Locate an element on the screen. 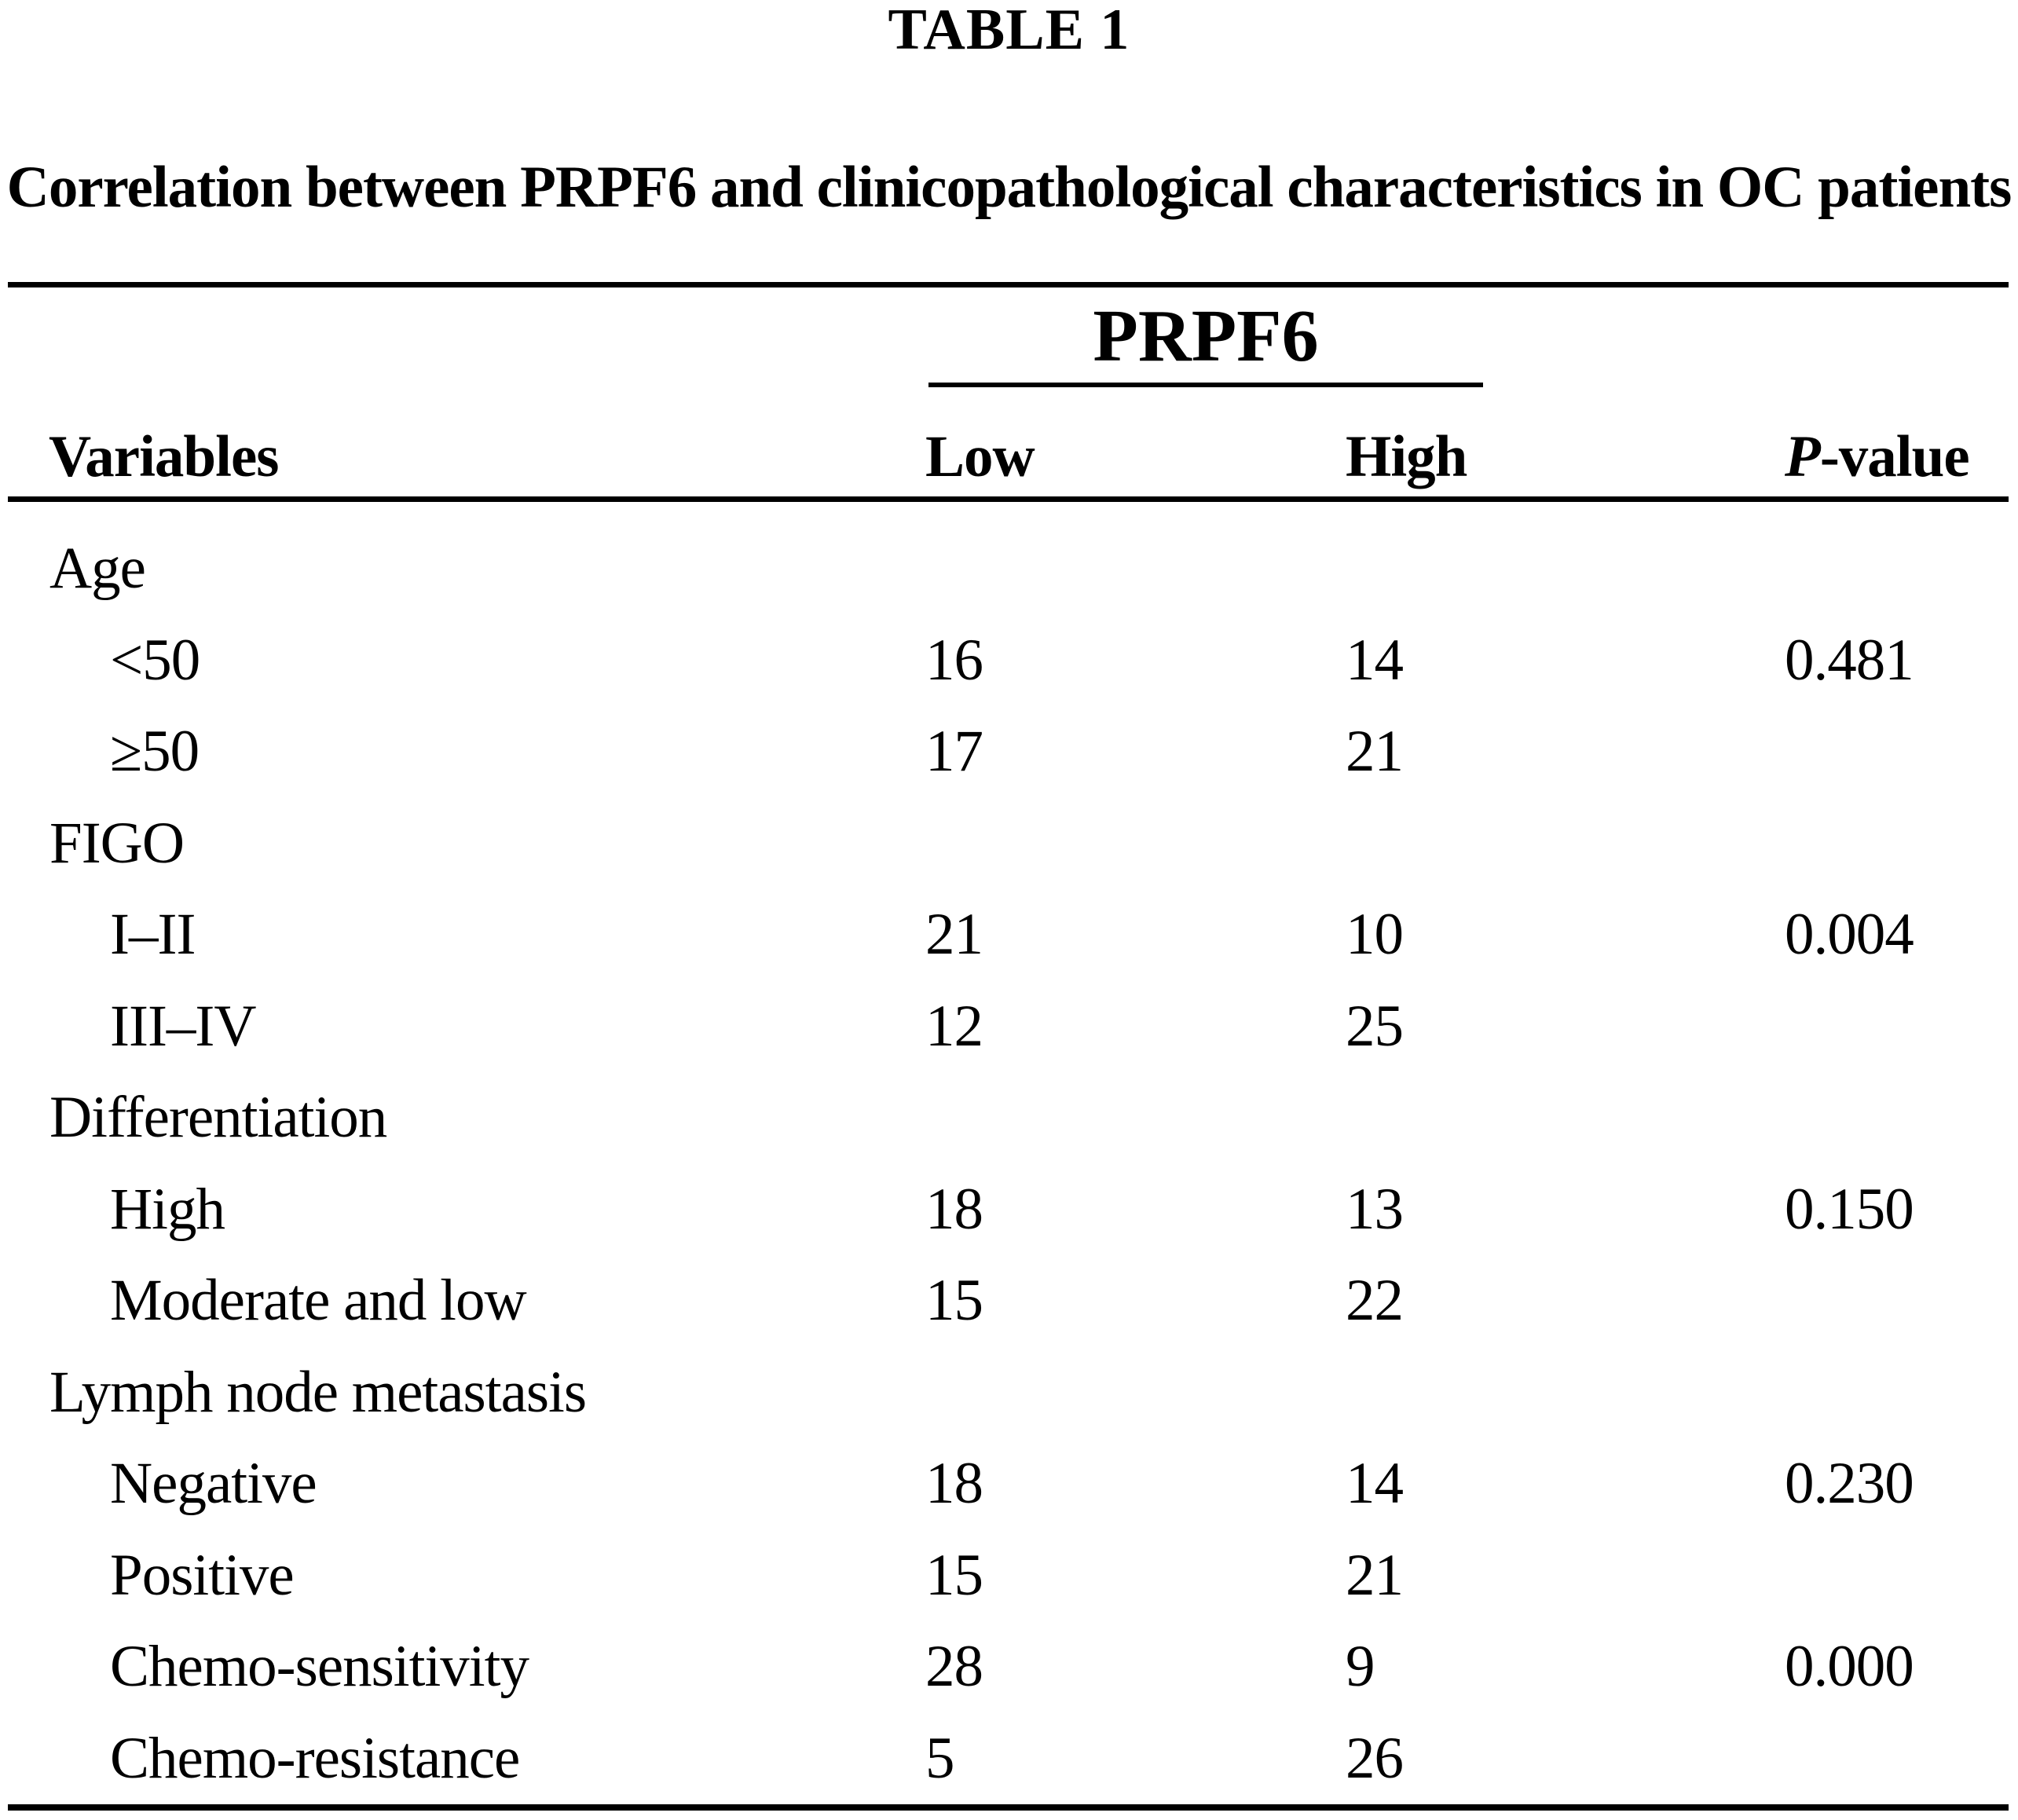  table-row-diff-high: High 18 13 0.150 is located at coordinates (1008, 1210).